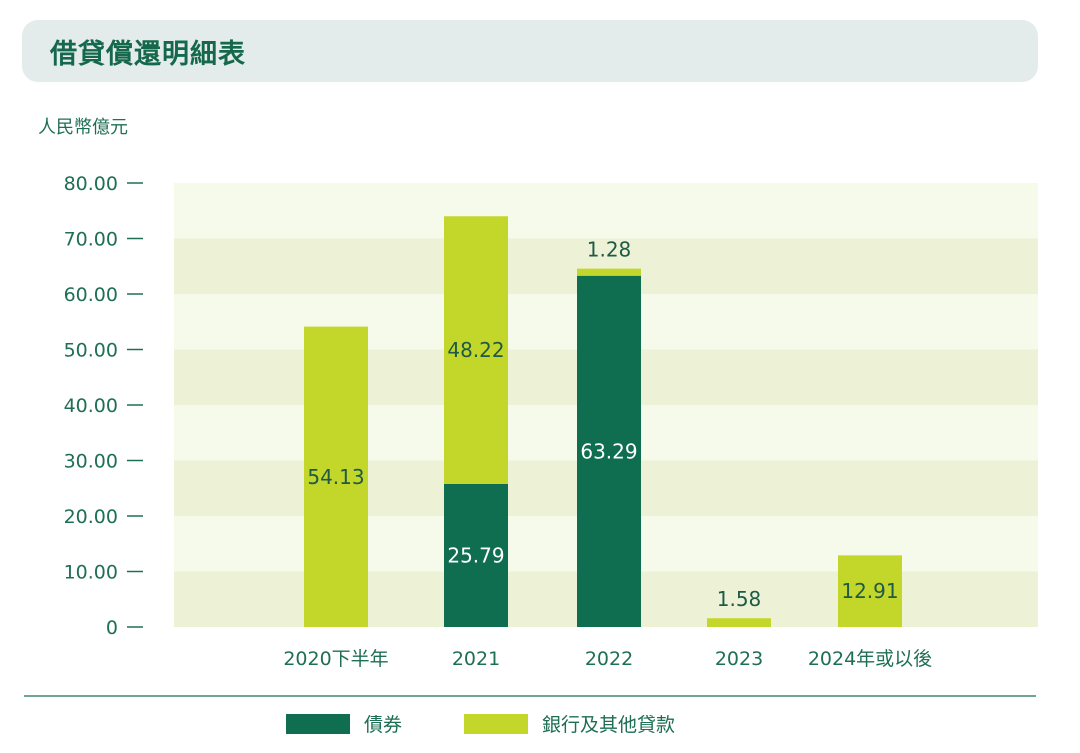 Image resolution: width=1080 pixels, height=753 pixels. What do you see at coordinates (496, 723) in the screenshot?
I see `legend-swatch-loans` at bounding box center [496, 723].